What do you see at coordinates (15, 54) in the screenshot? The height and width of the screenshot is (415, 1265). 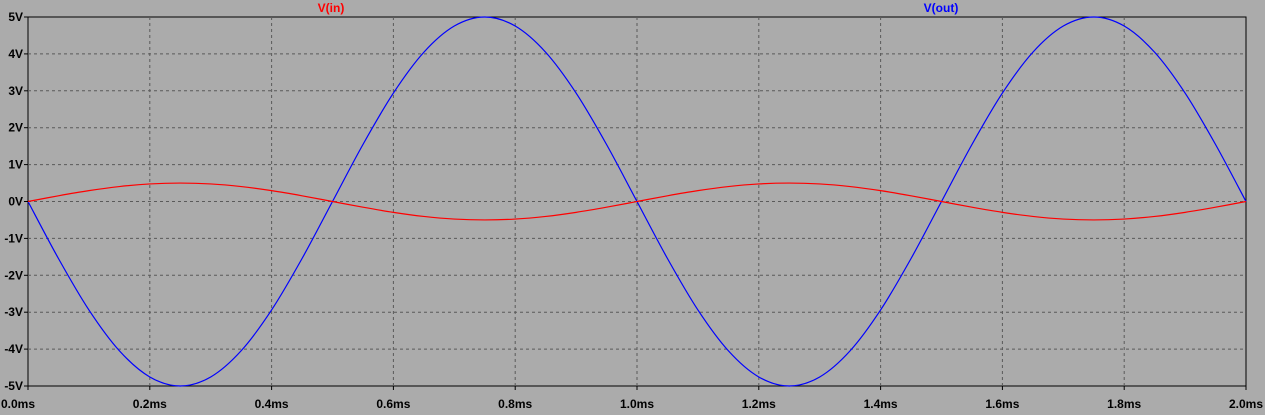 I see `y-tick-label: 4V` at bounding box center [15, 54].